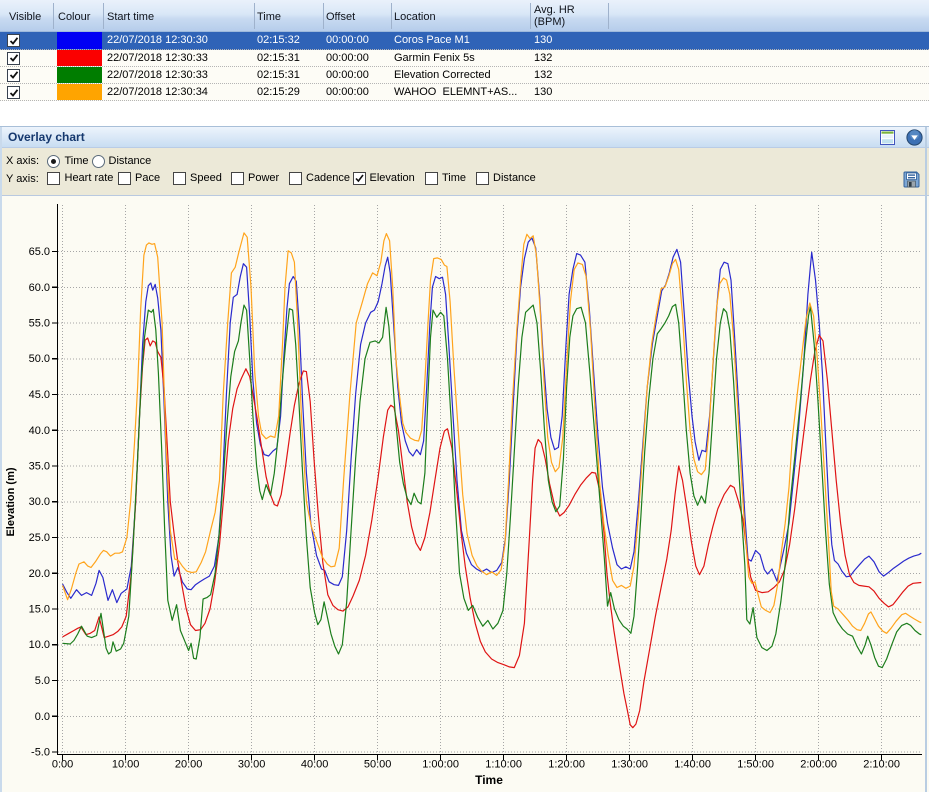  Describe the element at coordinates (11, 501) in the screenshot. I see `svg-text: Elevation (m)` at that location.